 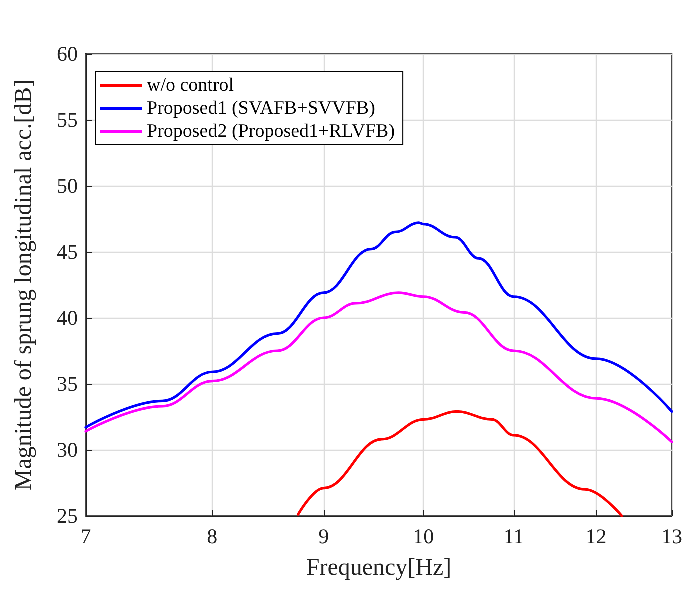 What do you see at coordinates (261, 108) in the screenshot?
I see `legend-label: Proposed1 (SVAFB+SVVFB)` at bounding box center [261, 108].